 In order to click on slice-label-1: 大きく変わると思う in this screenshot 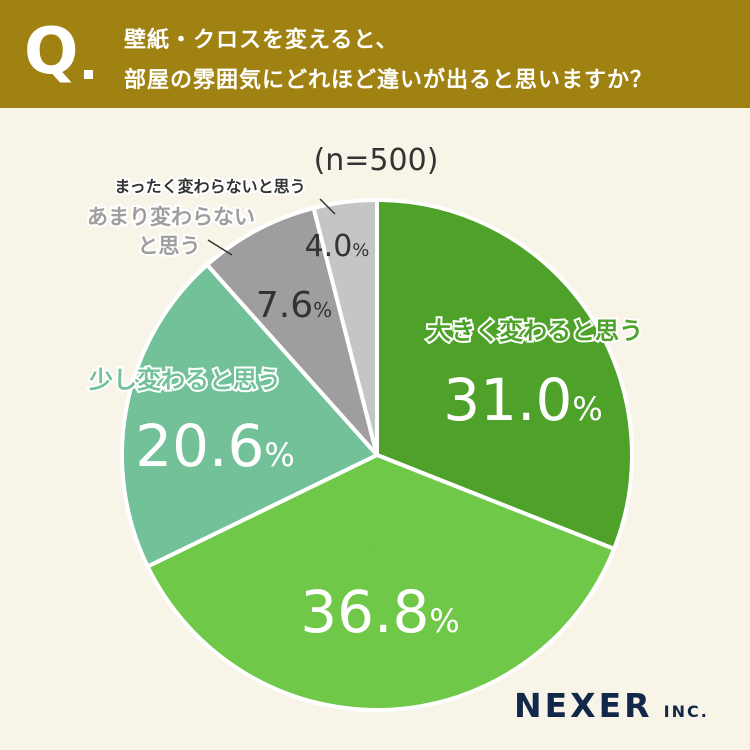, I will do `click(535, 331)`.